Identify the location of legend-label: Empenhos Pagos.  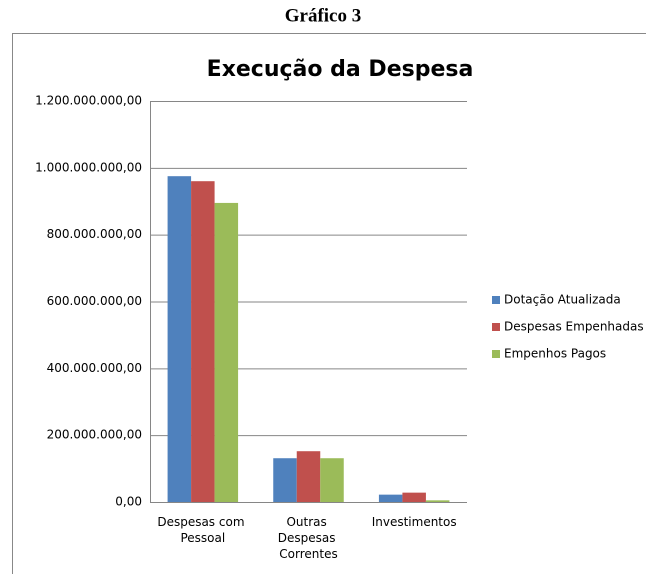
(555, 354).